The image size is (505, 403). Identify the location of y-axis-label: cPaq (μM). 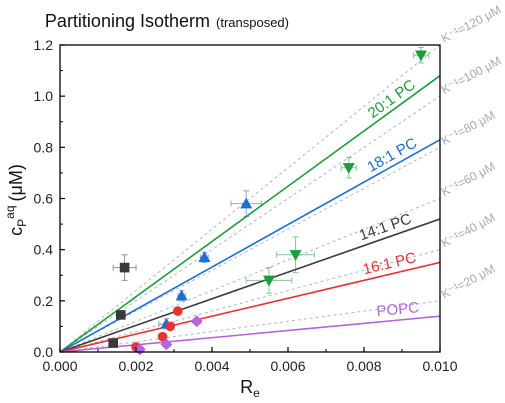
(16, 200).